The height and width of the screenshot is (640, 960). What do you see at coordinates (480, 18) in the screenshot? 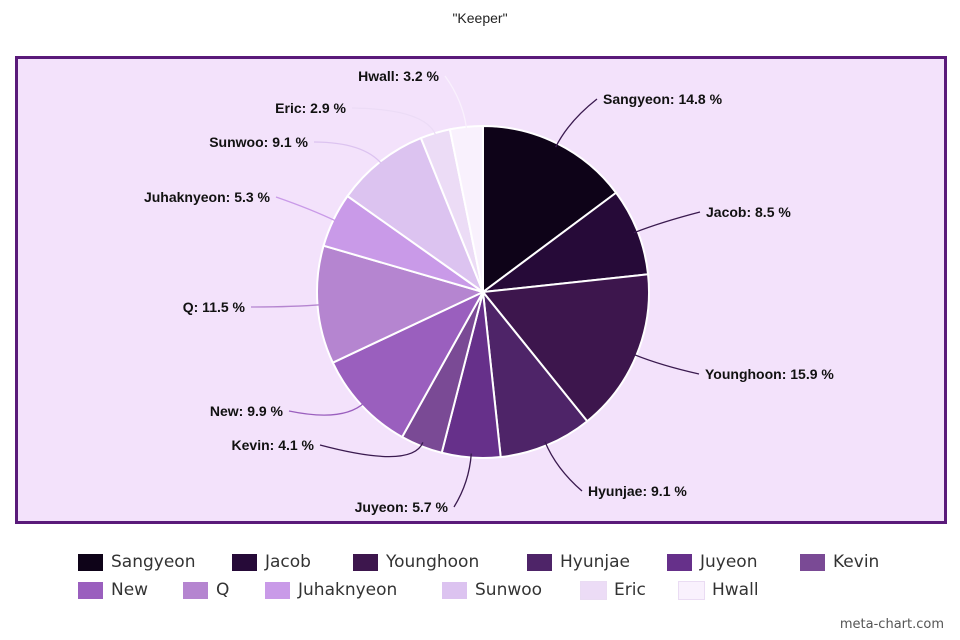
I see `chart-title: "Keeper"` at bounding box center [480, 18].